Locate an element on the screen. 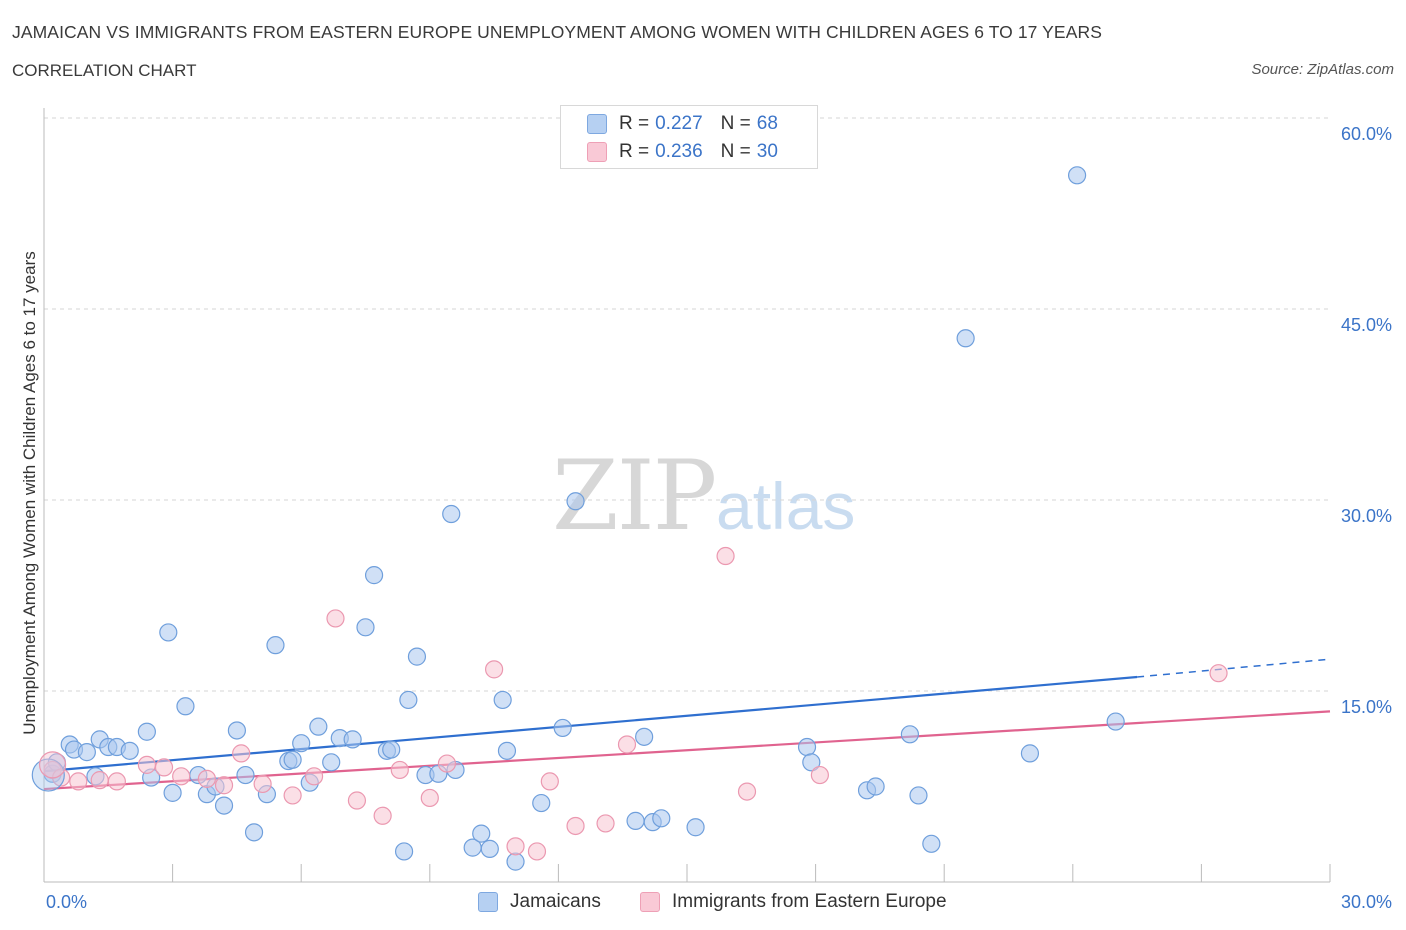 The height and width of the screenshot is (930, 1406). trend-line-jamaicans-extension is located at coordinates (1234, 668).